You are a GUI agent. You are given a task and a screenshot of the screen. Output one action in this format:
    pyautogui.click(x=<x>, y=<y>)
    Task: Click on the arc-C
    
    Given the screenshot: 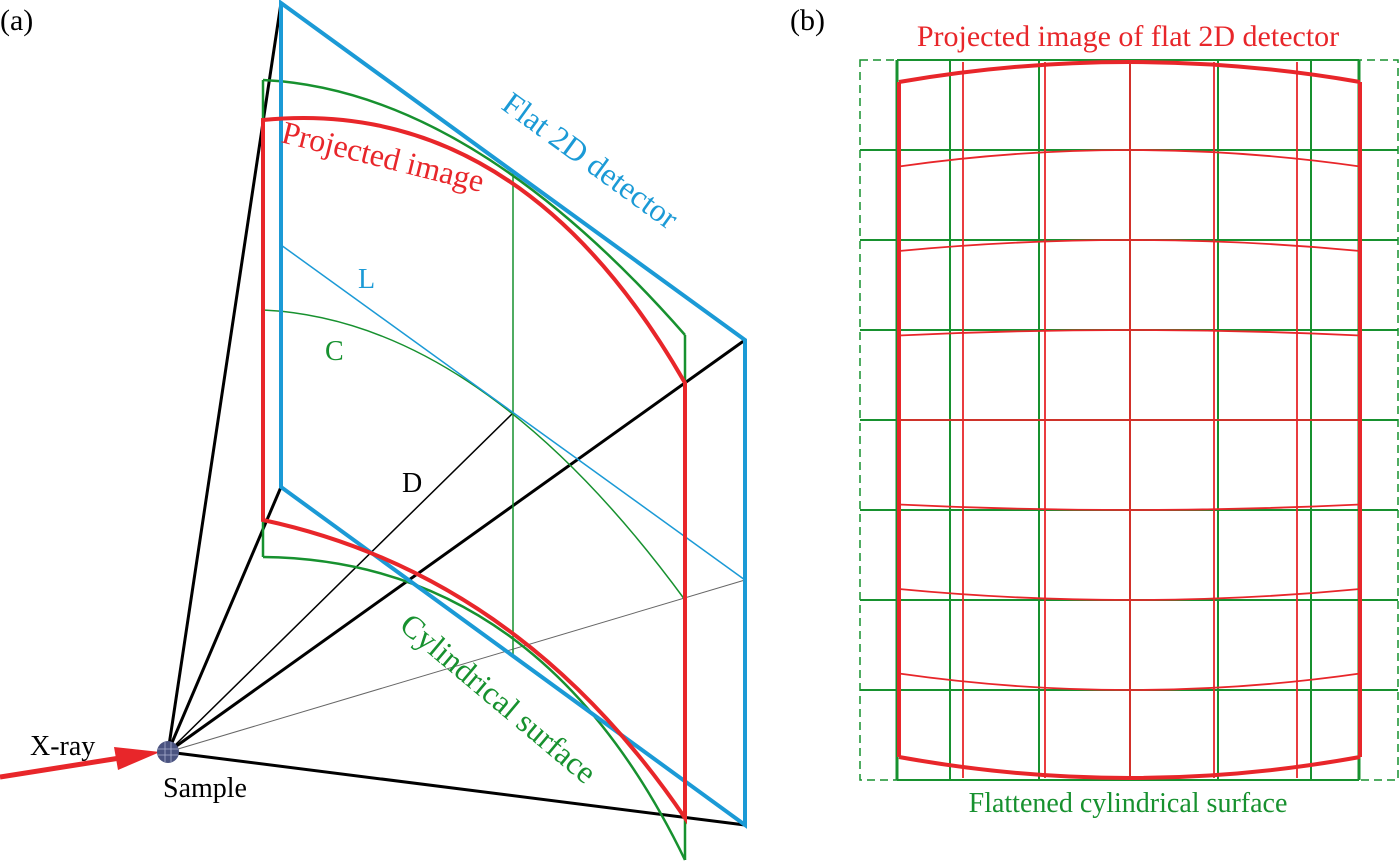 What is the action you would take?
    pyautogui.click(x=474, y=455)
    